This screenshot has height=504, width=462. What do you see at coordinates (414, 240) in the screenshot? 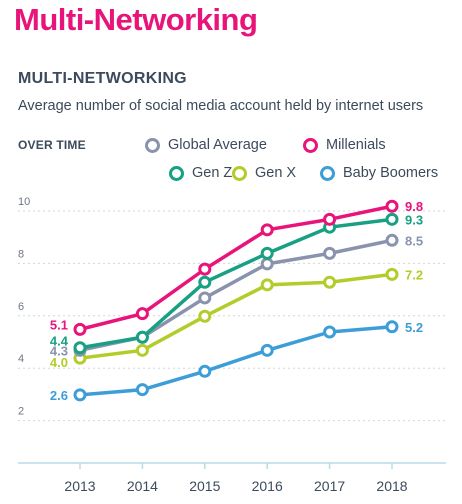
I see `end-value-label: 8.5` at bounding box center [414, 240].